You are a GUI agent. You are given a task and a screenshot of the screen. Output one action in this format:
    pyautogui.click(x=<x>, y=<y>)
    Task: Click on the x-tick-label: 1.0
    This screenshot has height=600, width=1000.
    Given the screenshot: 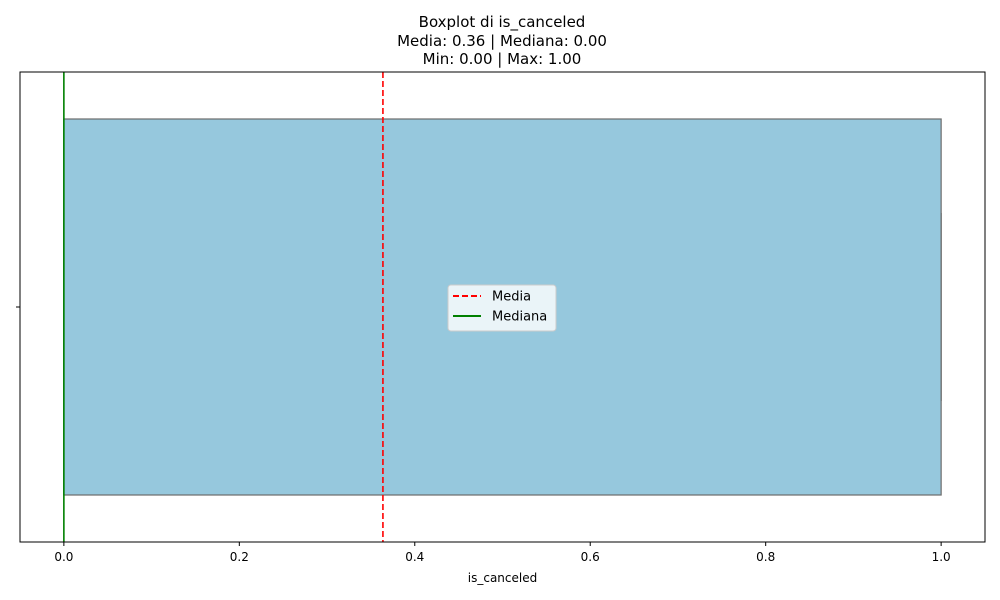 What is the action you would take?
    pyautogui.click(x=941, y=557)
    